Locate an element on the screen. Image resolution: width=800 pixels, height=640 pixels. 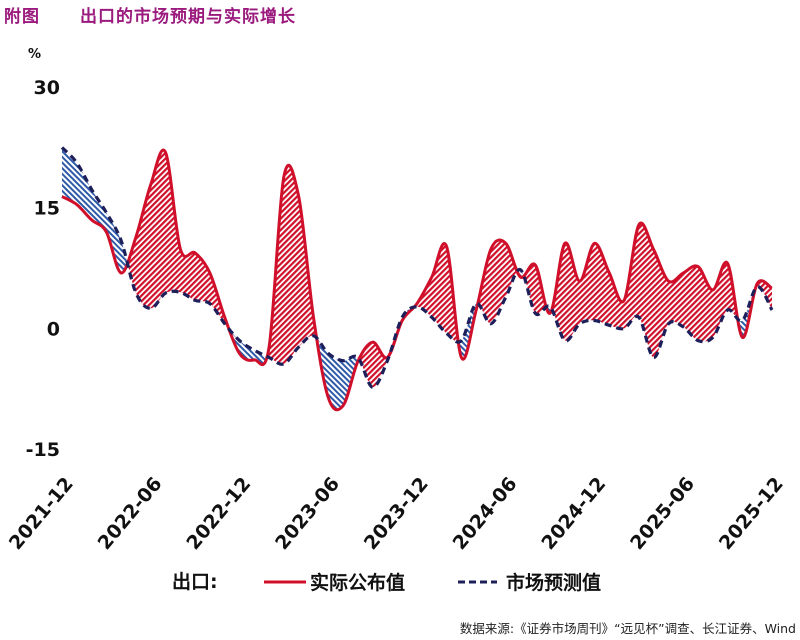
legend-forecast-label: 市场预测值 is located at coordinates (553, 582).